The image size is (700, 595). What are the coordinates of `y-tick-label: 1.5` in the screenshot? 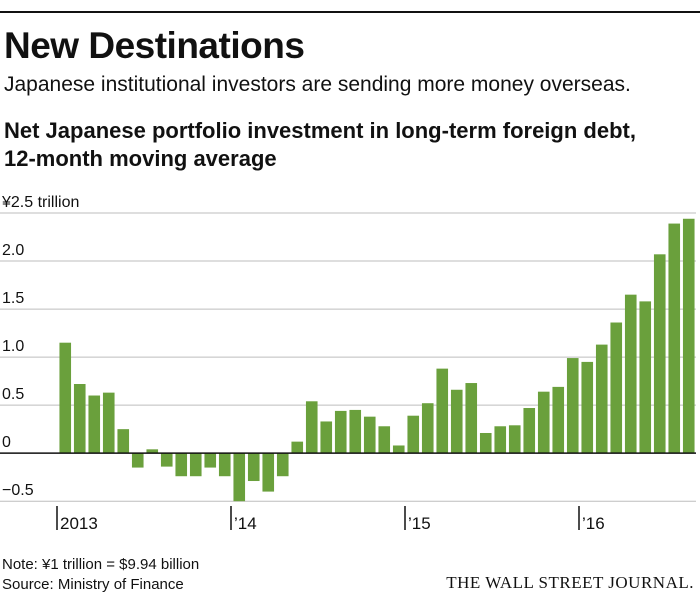 It's located at (13, 298).